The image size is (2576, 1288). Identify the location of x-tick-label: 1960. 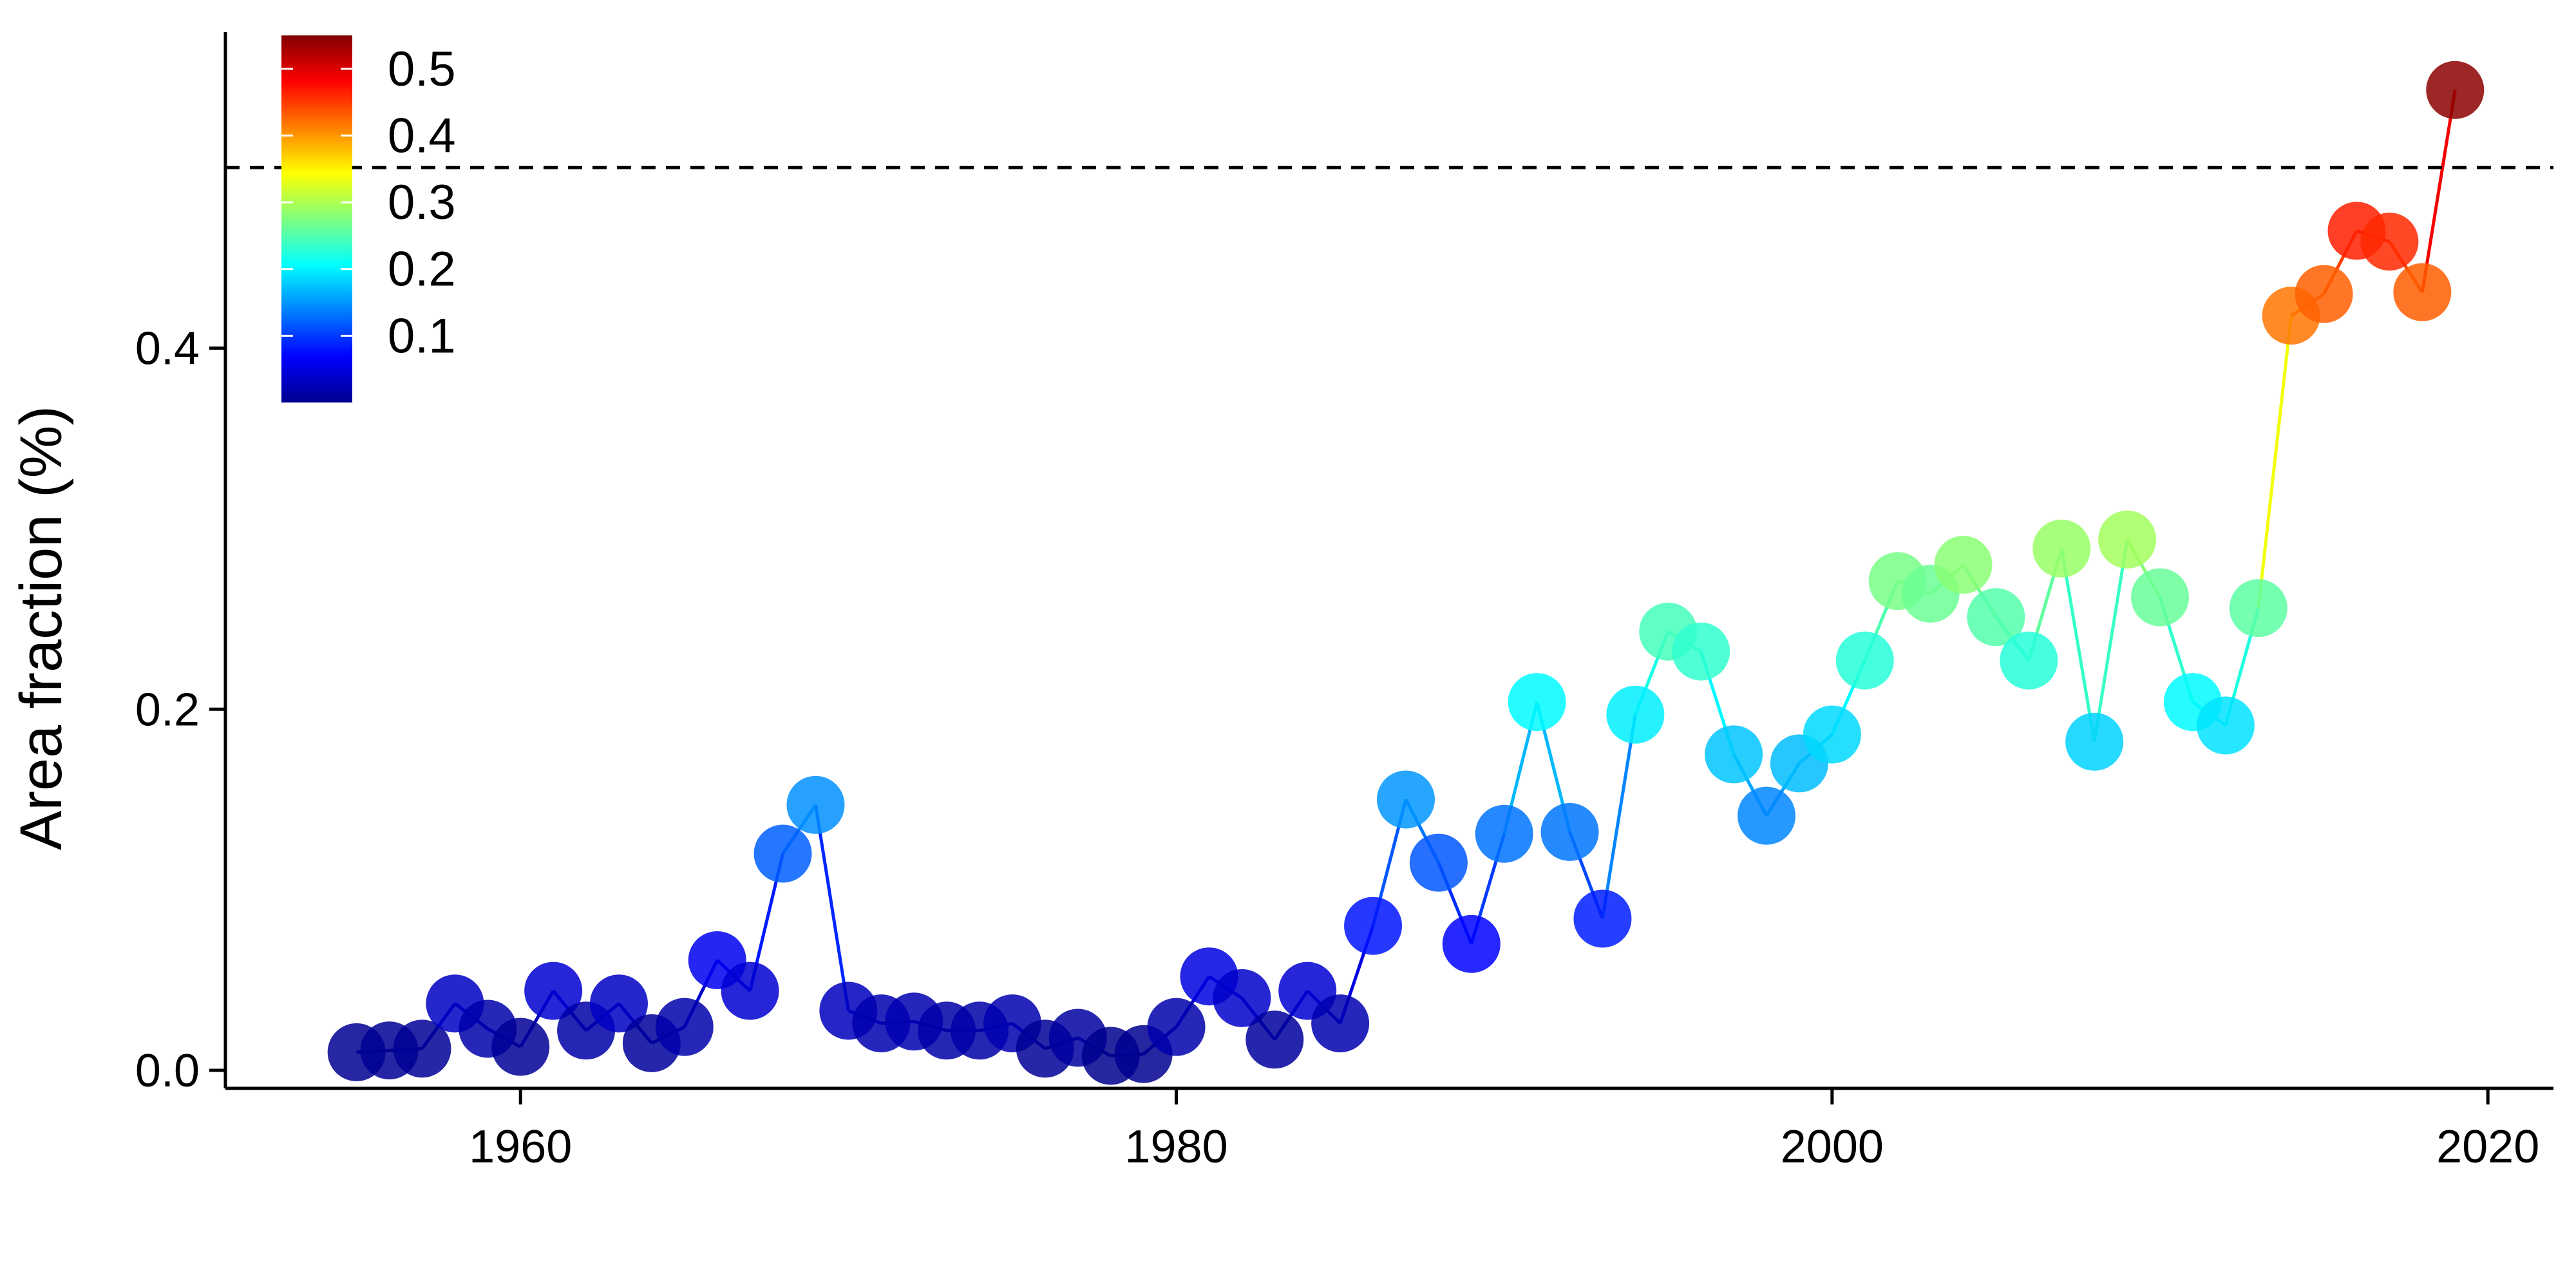
(521, 1147).